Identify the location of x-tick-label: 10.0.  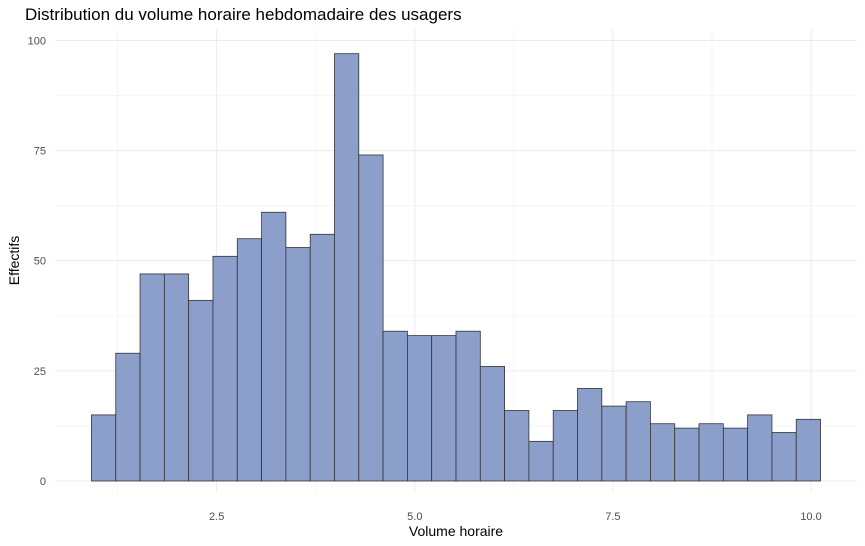
(810, 517).